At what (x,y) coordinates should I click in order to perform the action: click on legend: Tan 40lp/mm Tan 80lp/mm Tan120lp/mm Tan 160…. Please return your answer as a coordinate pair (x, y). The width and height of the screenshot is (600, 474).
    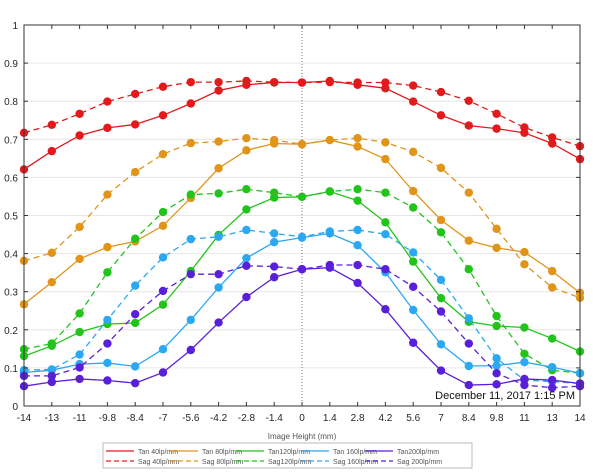
    Looking at the image, I should click on (287, 455).